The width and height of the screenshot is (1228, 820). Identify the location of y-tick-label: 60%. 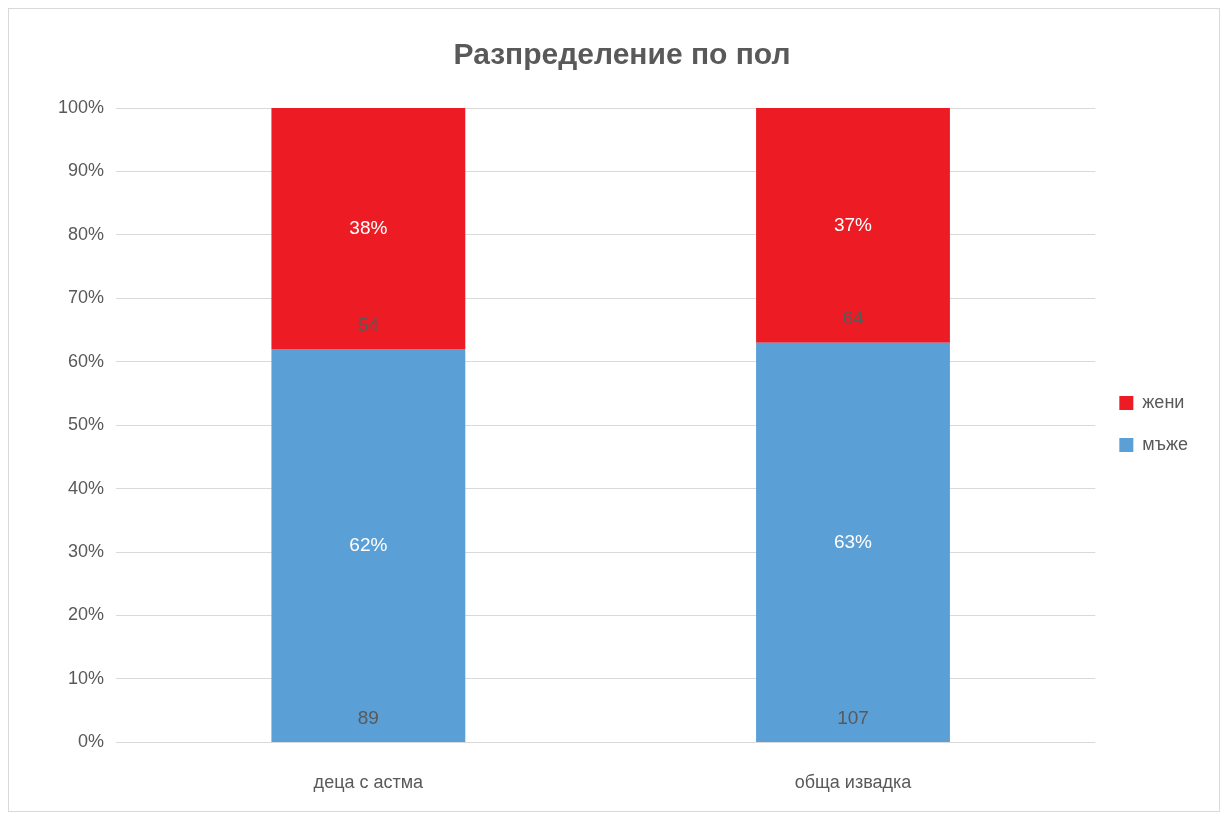
(86, 360).